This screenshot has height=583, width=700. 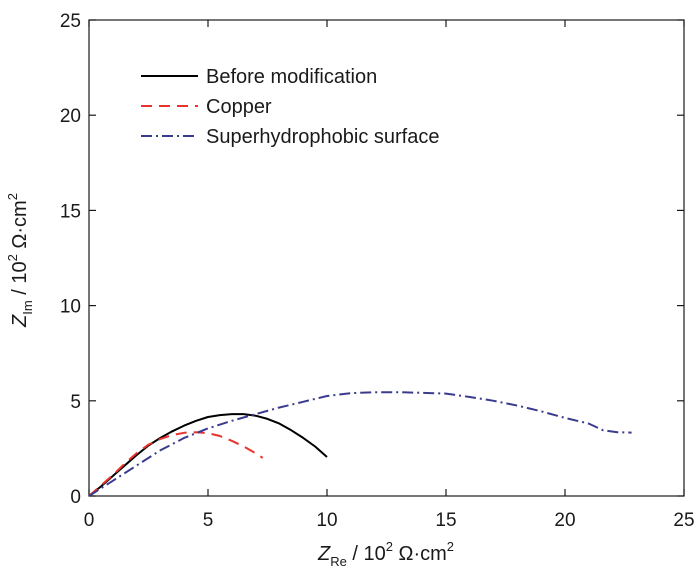 What do you see at coordinates (70, 21) in the screenshot?
I see `y-tick-label-5: 25` at bounding box center [70, 21].